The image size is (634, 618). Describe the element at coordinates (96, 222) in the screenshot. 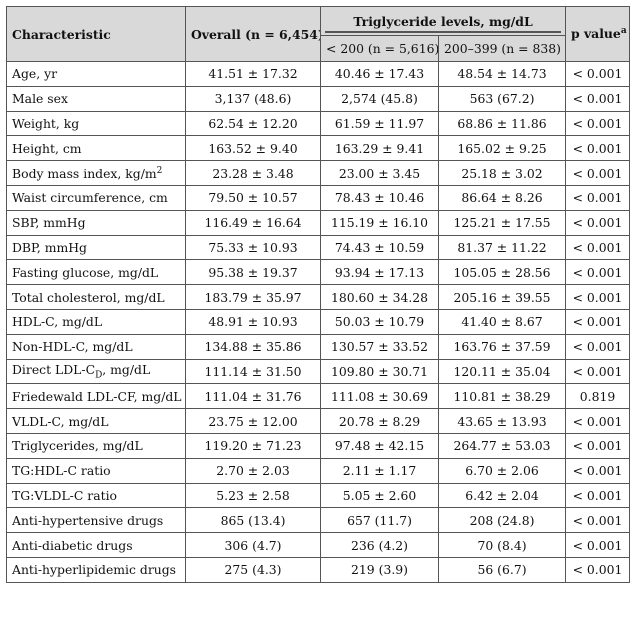

I see `row-characteristic: SBP, mmHg` at that location.